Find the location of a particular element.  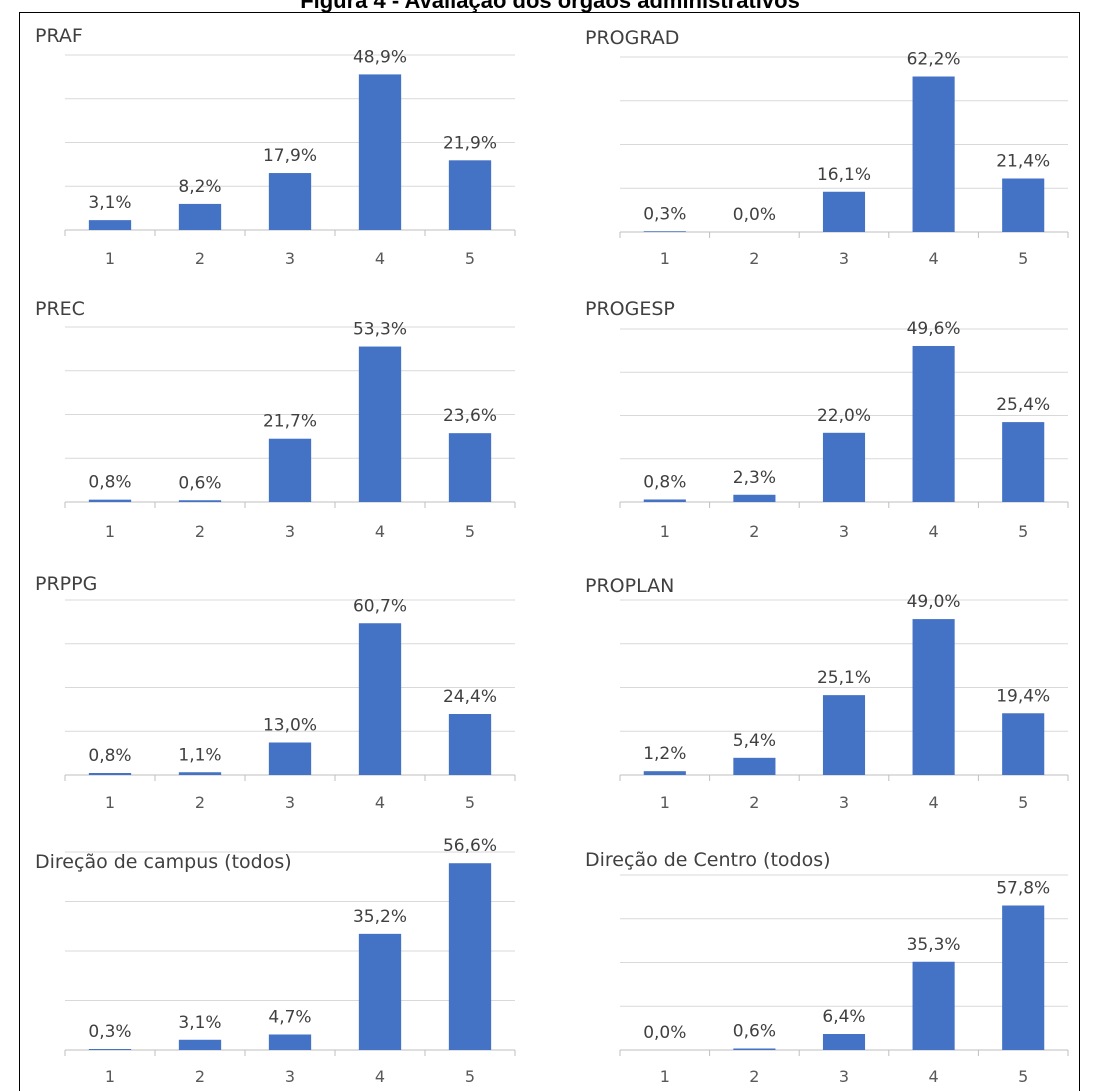

chart-1: PRAF 3,1% 1 8,2% 2 17,9% 3 48,9% 4 21,9% 5 is located at coordinates (275, 146).